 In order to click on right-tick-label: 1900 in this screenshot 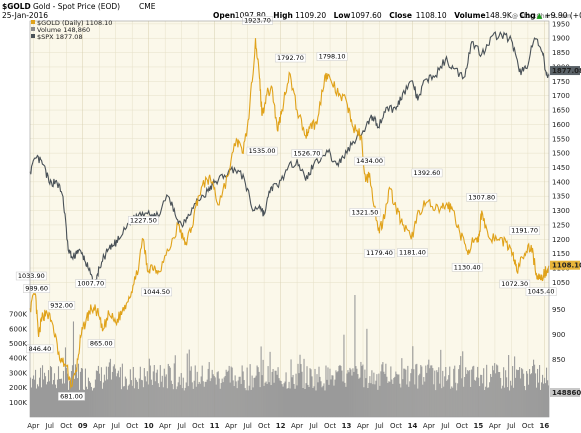, I will do `click(561, 39)`.